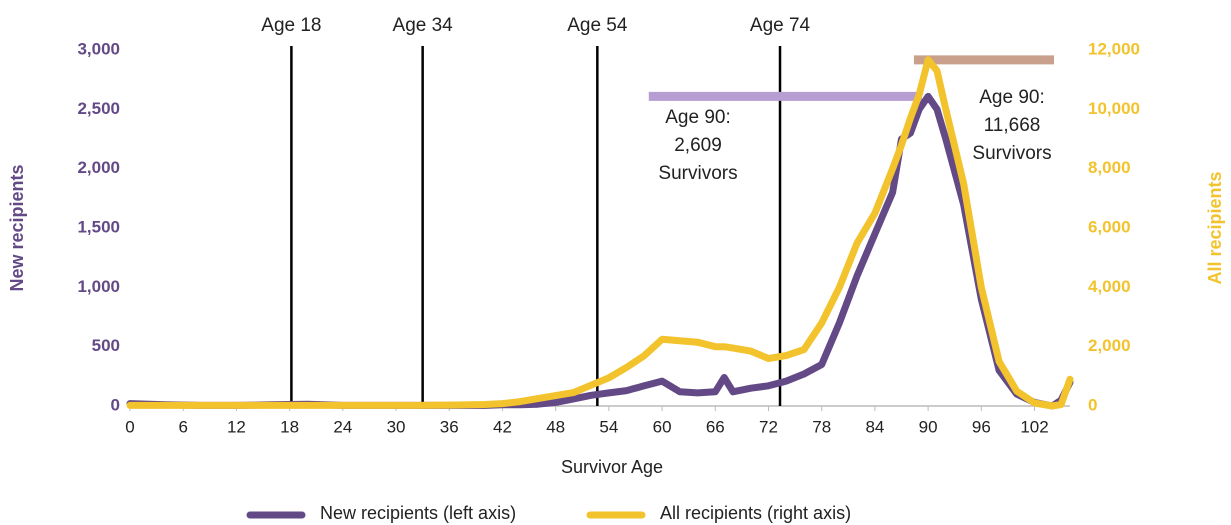 The width and height of the screenshot is (1231, 525). What do you see at coordinates (612, 467) in the screenshot?
I see `x-axis-title: Survivor Age` at bounding box center [612, 467].